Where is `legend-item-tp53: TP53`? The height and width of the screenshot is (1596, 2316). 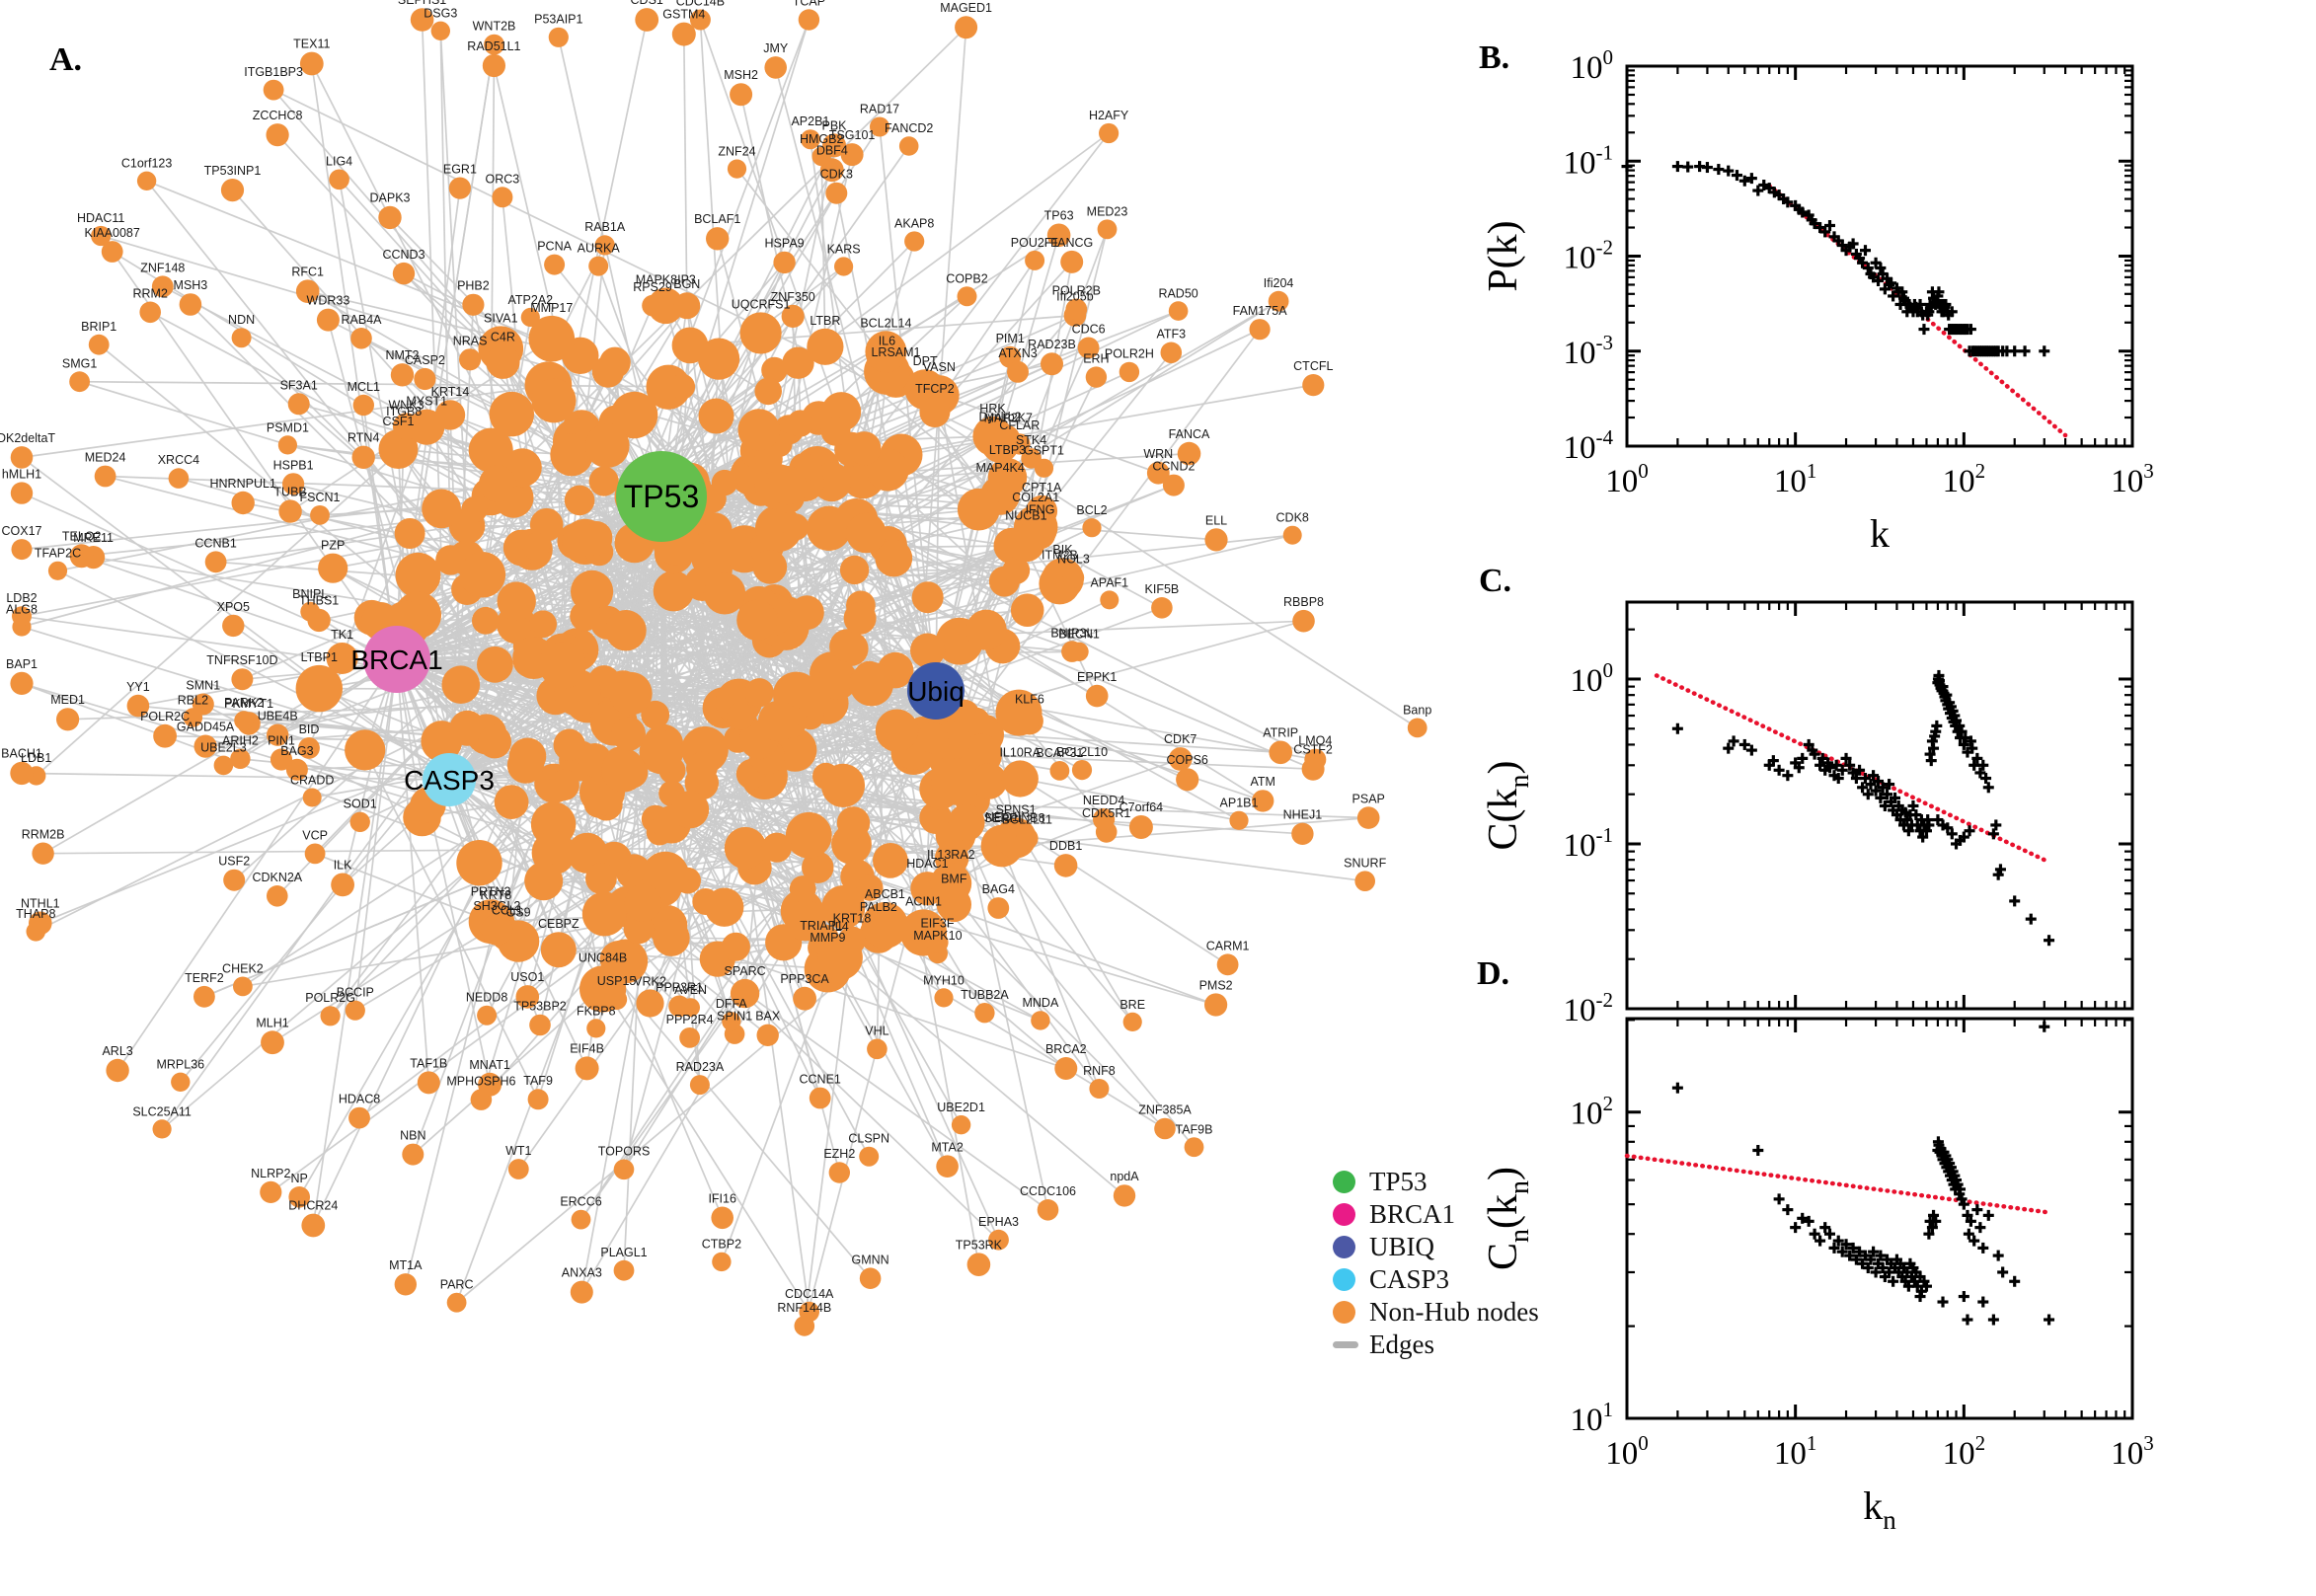
legend-item-tp53: TP53 is located at coordinates (1436, 1182).